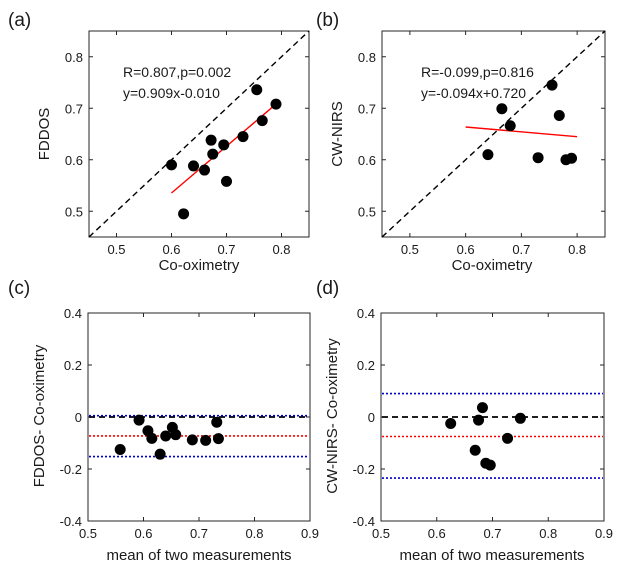 The height and width of the screenshot is (570, 627). I want to click on panel-c-xlabel: mean of two measurements, so click(198, 555).